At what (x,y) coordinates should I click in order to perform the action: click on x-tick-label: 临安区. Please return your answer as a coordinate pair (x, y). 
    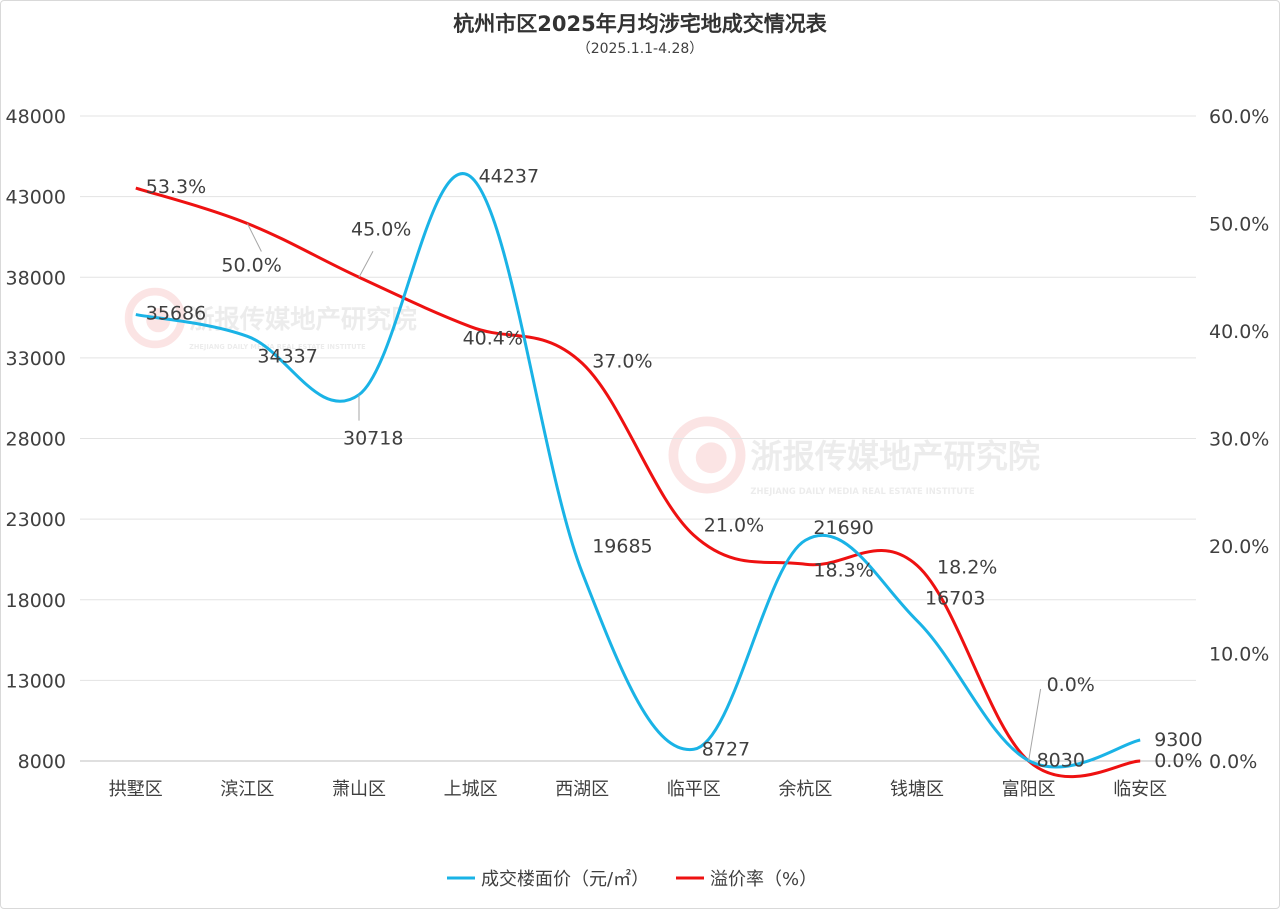
    Looking at the image, I should click on (1140, 789).